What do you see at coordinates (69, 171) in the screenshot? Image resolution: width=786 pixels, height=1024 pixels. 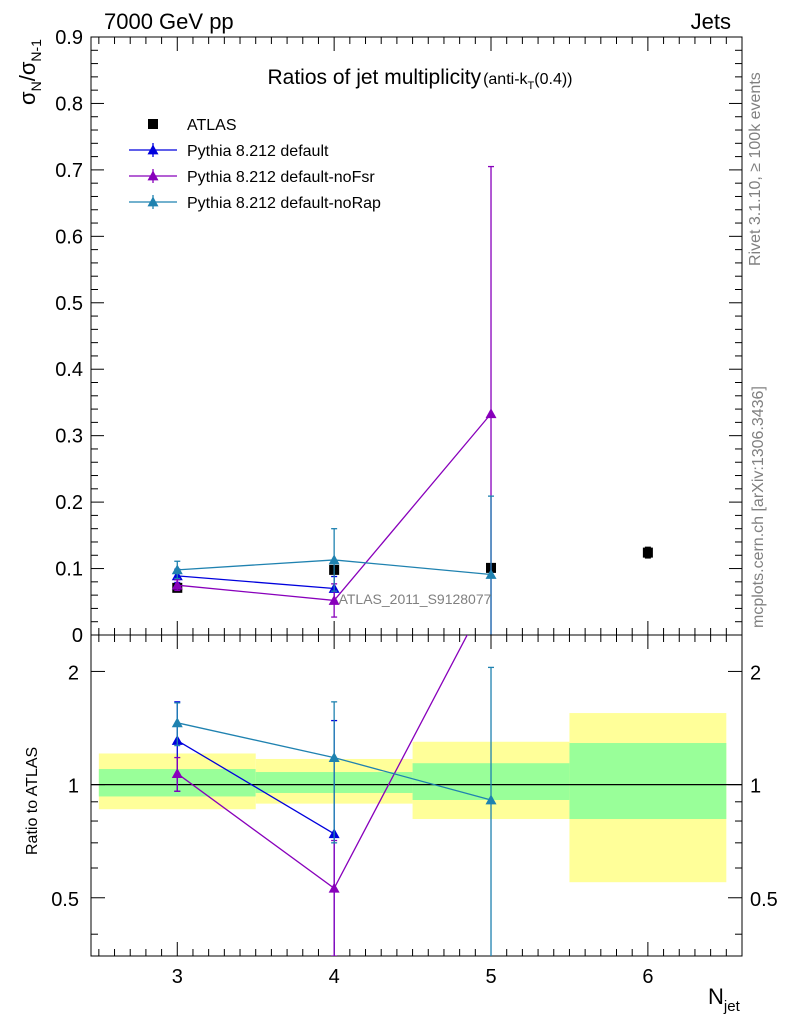 I see `main-y-tick-label: 0.7` at bounding box center [69, 171].